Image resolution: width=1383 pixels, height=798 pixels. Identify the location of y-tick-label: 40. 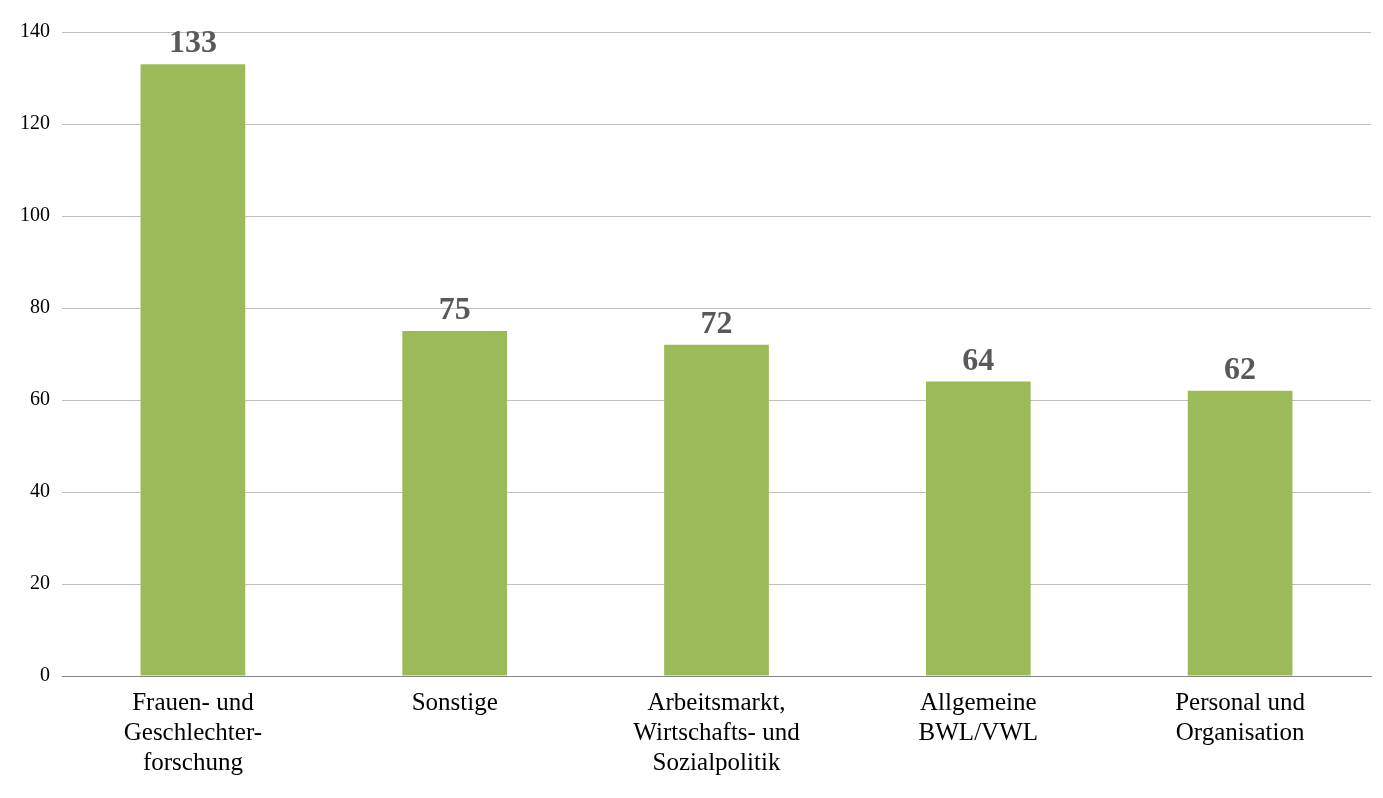
(40, 490).